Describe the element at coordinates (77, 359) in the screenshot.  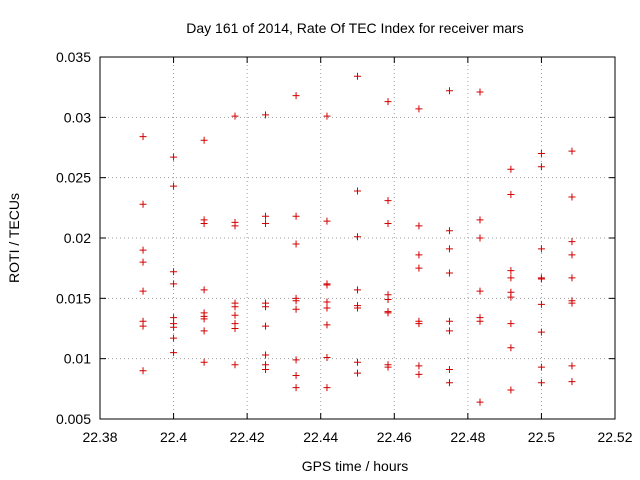
I see `y-tick-label: 0.01` at that location.